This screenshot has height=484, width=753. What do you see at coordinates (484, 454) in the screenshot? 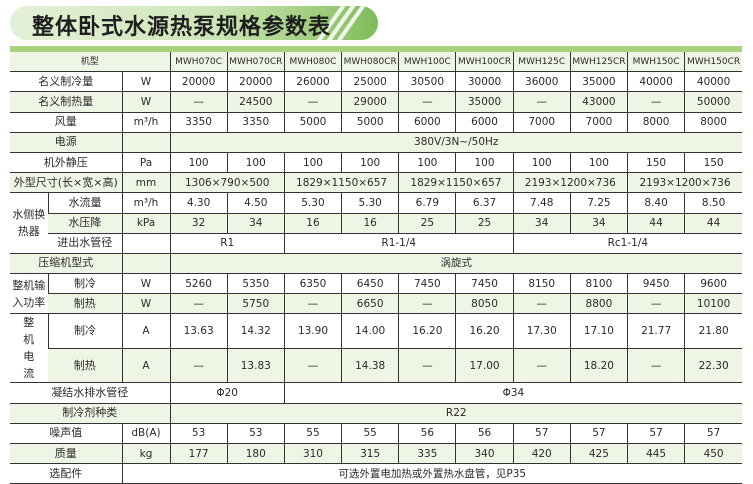
I see `value-cell: 340` at bounding box center [484, 454].